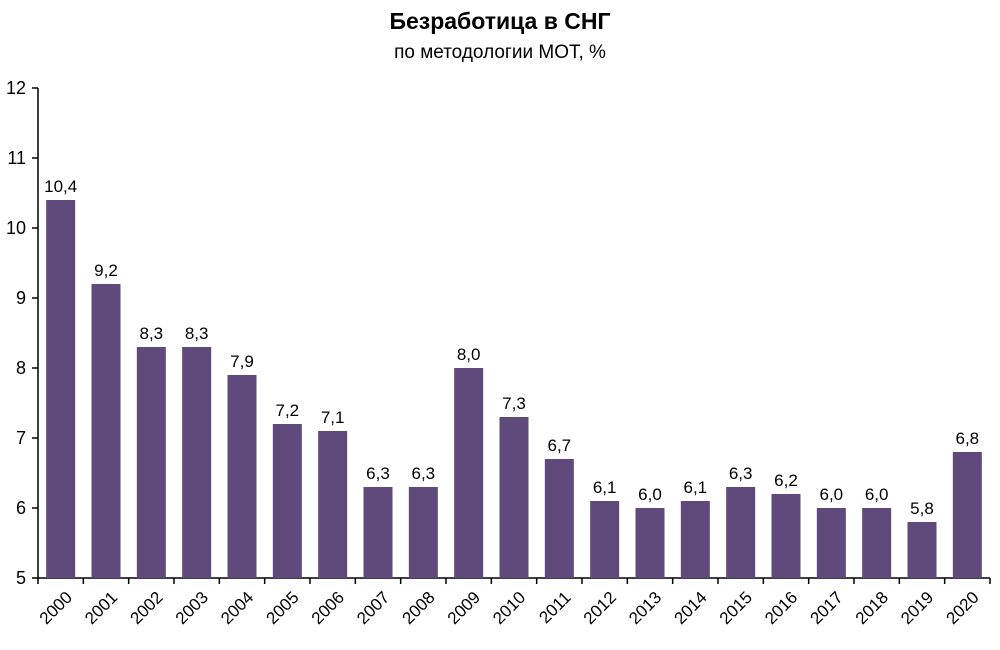 This screenshot has height=650, width=1000. I want to click on x-tick-label-2020: 2020, so click(962, 608).